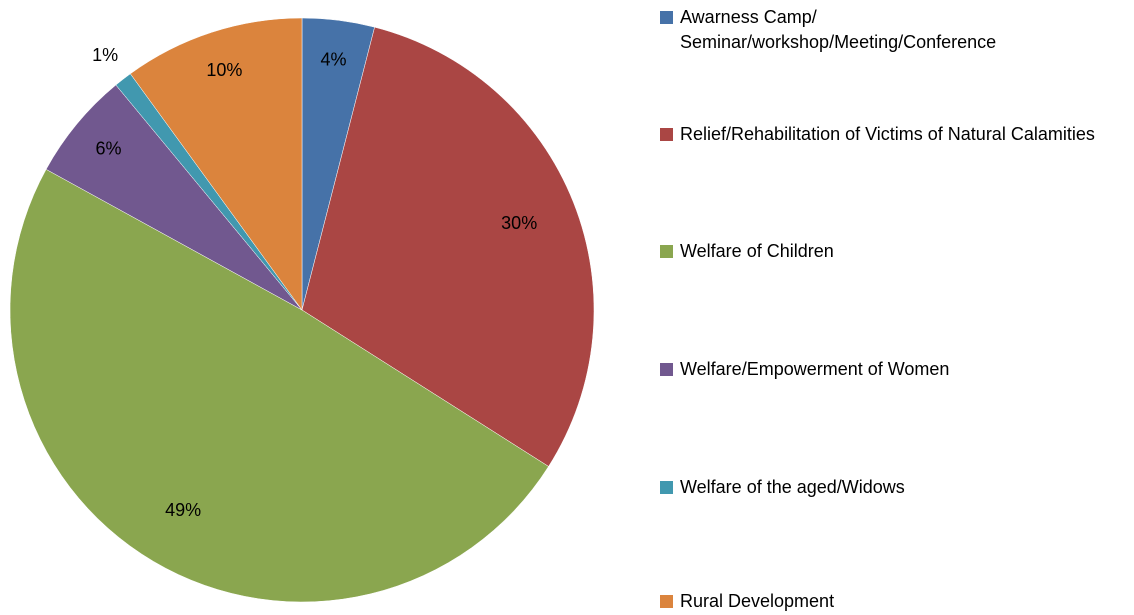 The height and width of the screenshot is (615, 1134). I want to click on legend-label: Rural Development, so click(757, 601).